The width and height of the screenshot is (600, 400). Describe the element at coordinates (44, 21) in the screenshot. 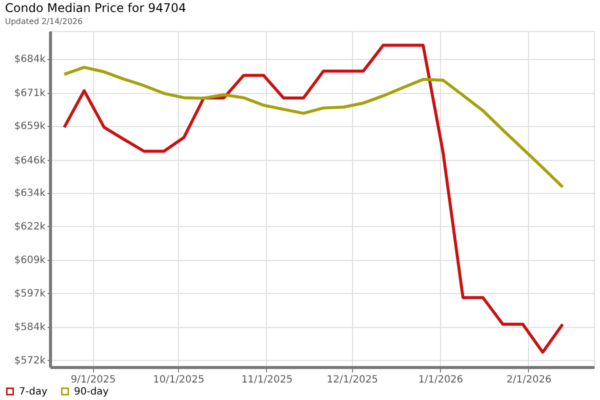

I see `chart-subtitle: Updated 2/14/2026` at that location.